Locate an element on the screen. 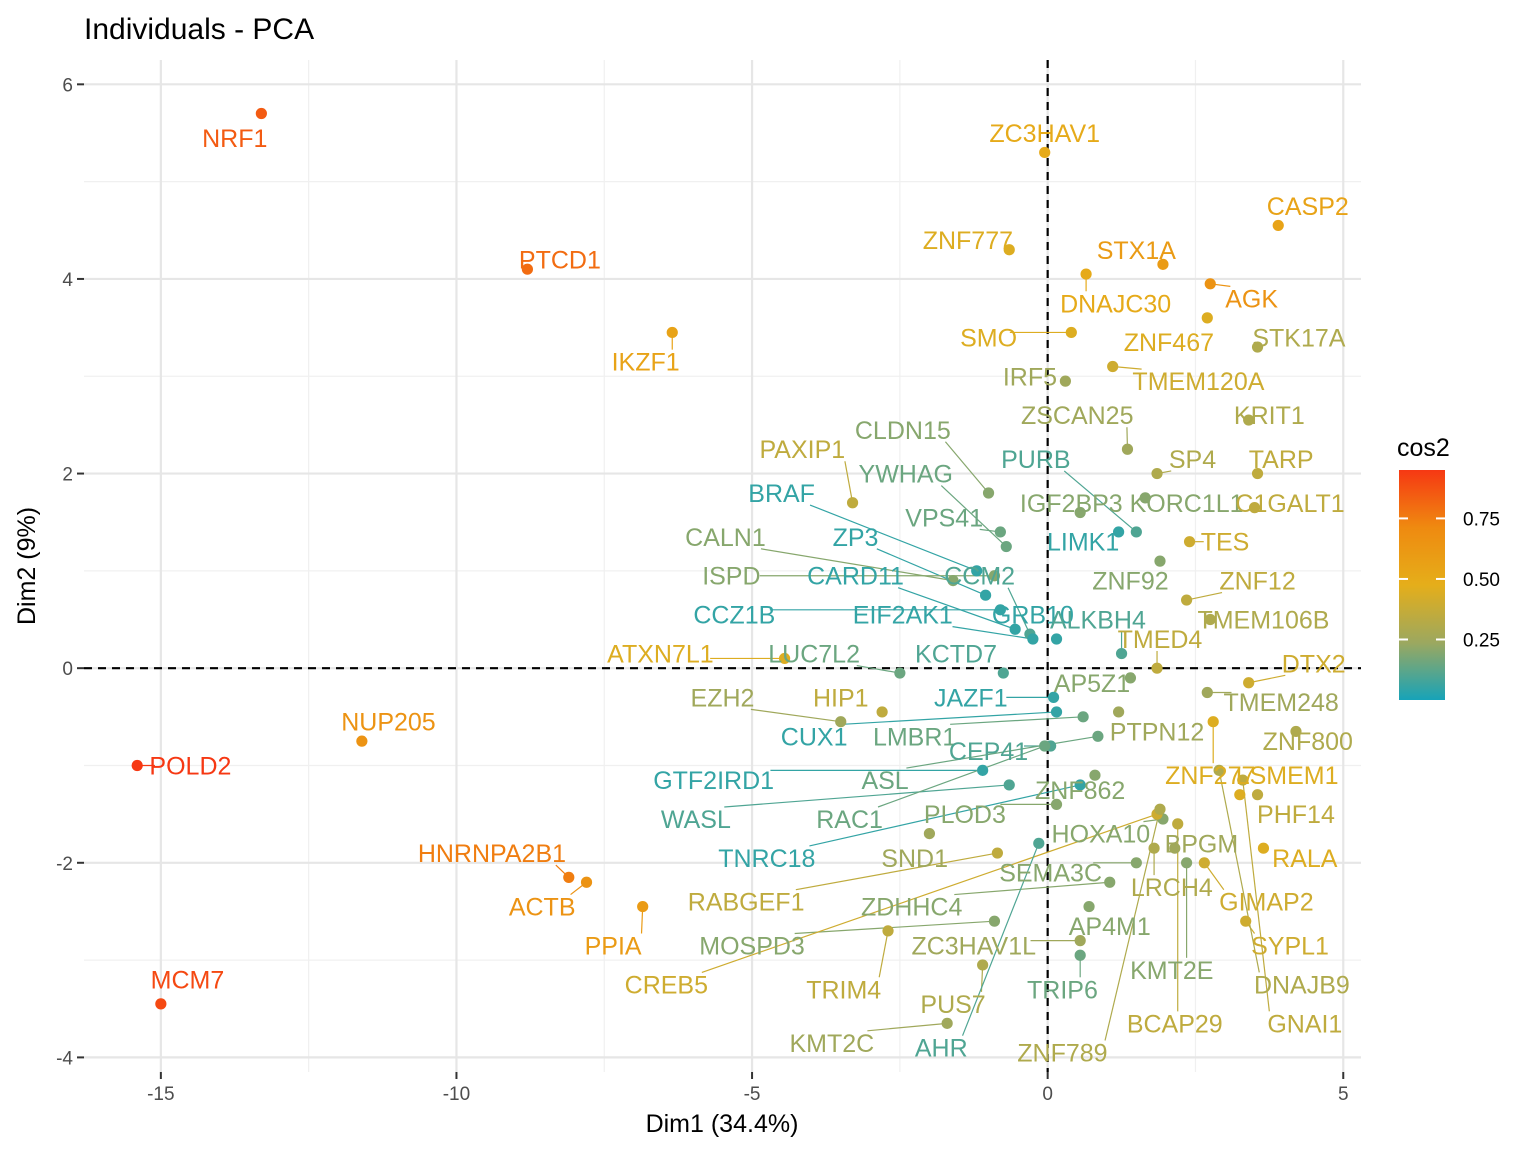 The image size is (1536, 1152). label-bcap29: BCAP29 is located at coordinates (1175, 1024).